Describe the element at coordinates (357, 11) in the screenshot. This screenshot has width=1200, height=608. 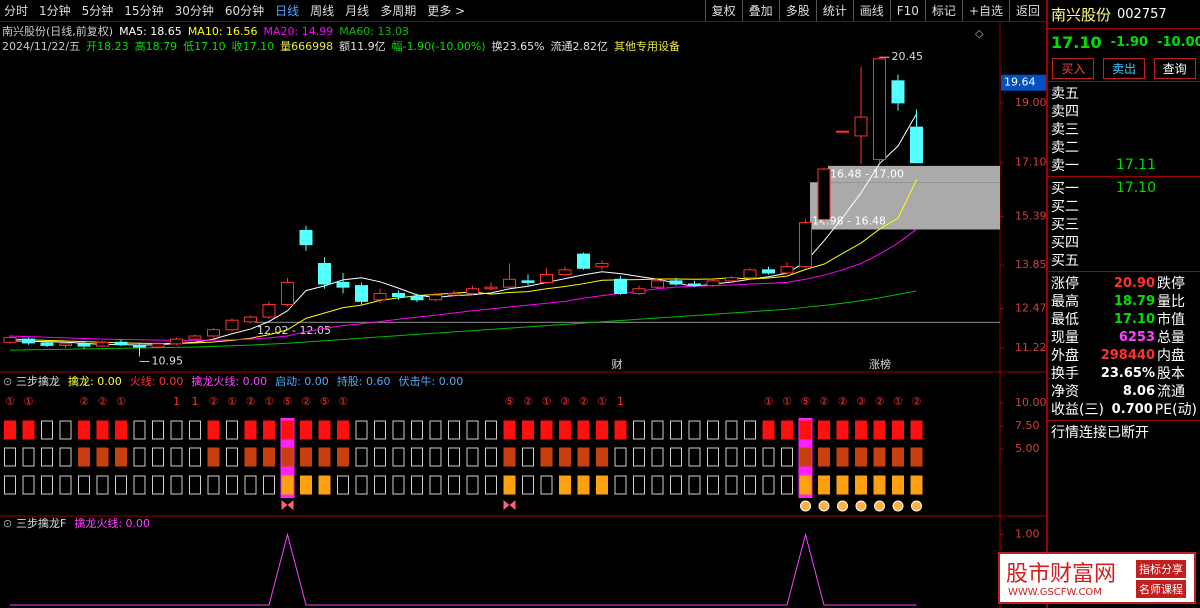
I see `period-tab: 月线` at that location.